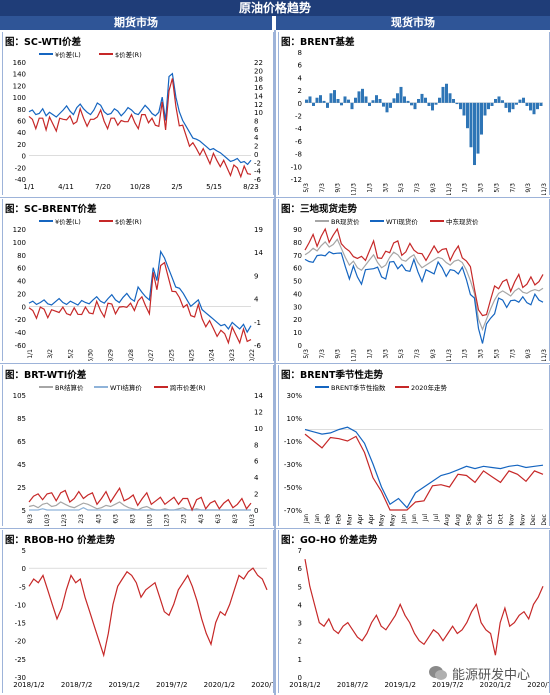 The height and width of the screenshot is (695, 550). Describe the element at coordinates (256, 276) in the screenshot. I see `y2-tick-label: 9` at that location.